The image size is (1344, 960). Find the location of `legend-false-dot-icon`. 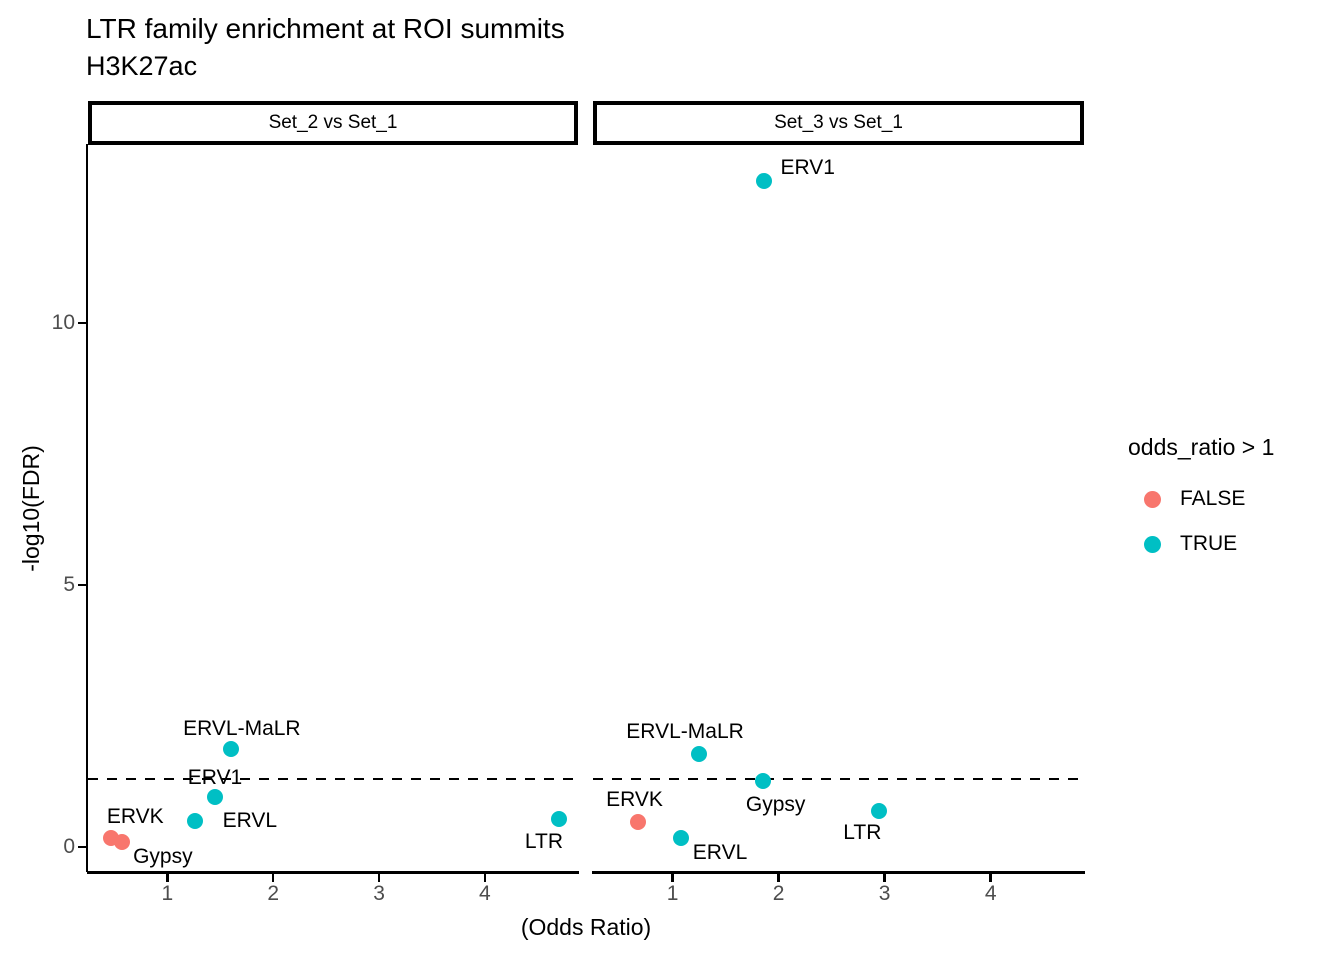

legend-false-dot-icon is located at coordinates (1152, 499).